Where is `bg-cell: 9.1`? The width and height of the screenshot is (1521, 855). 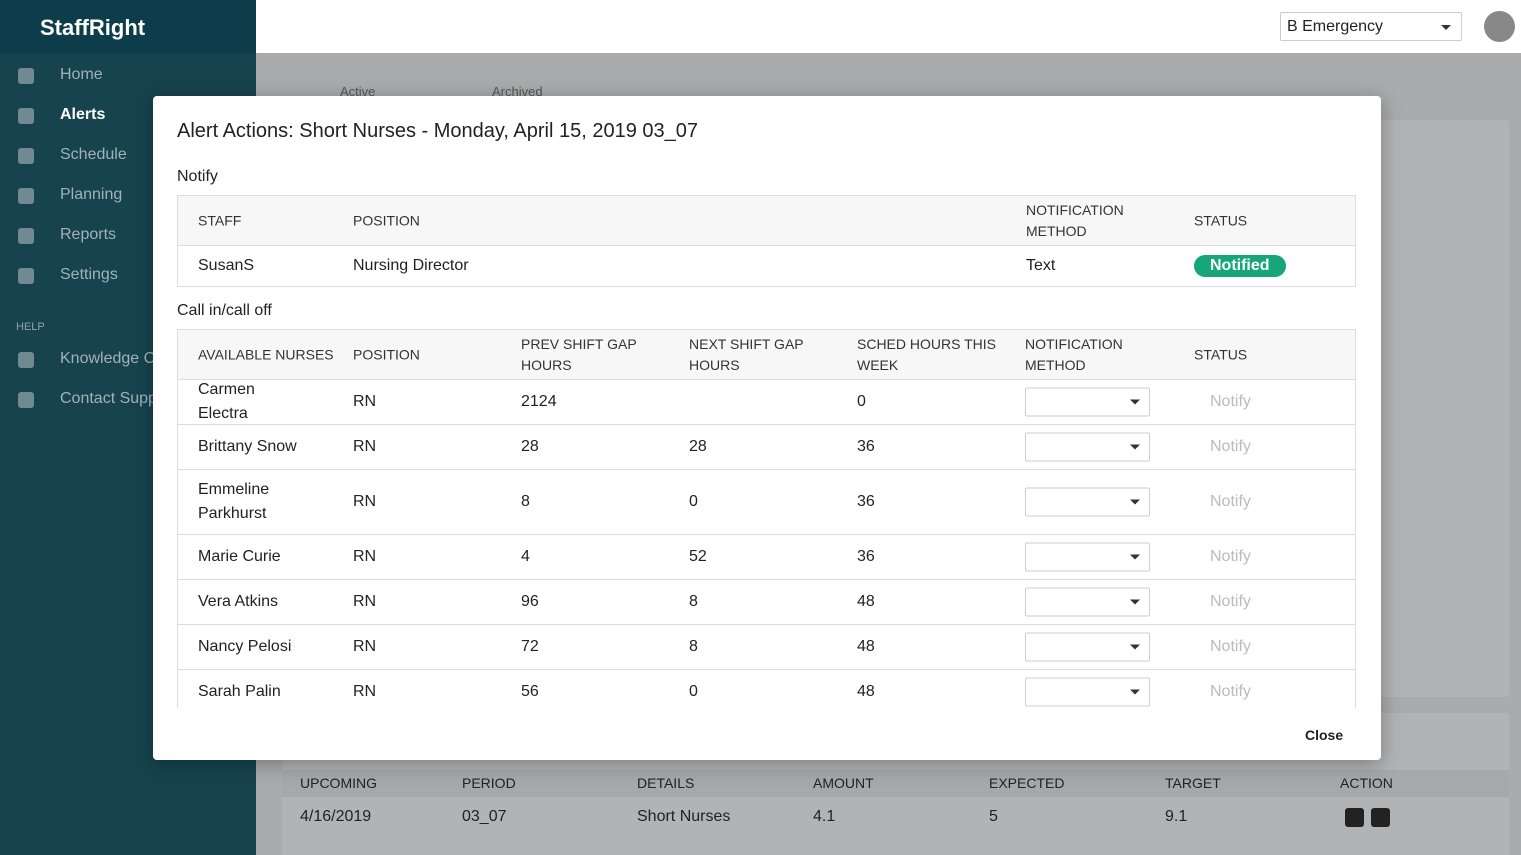 bg-cell: 9.1 is located at coordinates (1176, 816).